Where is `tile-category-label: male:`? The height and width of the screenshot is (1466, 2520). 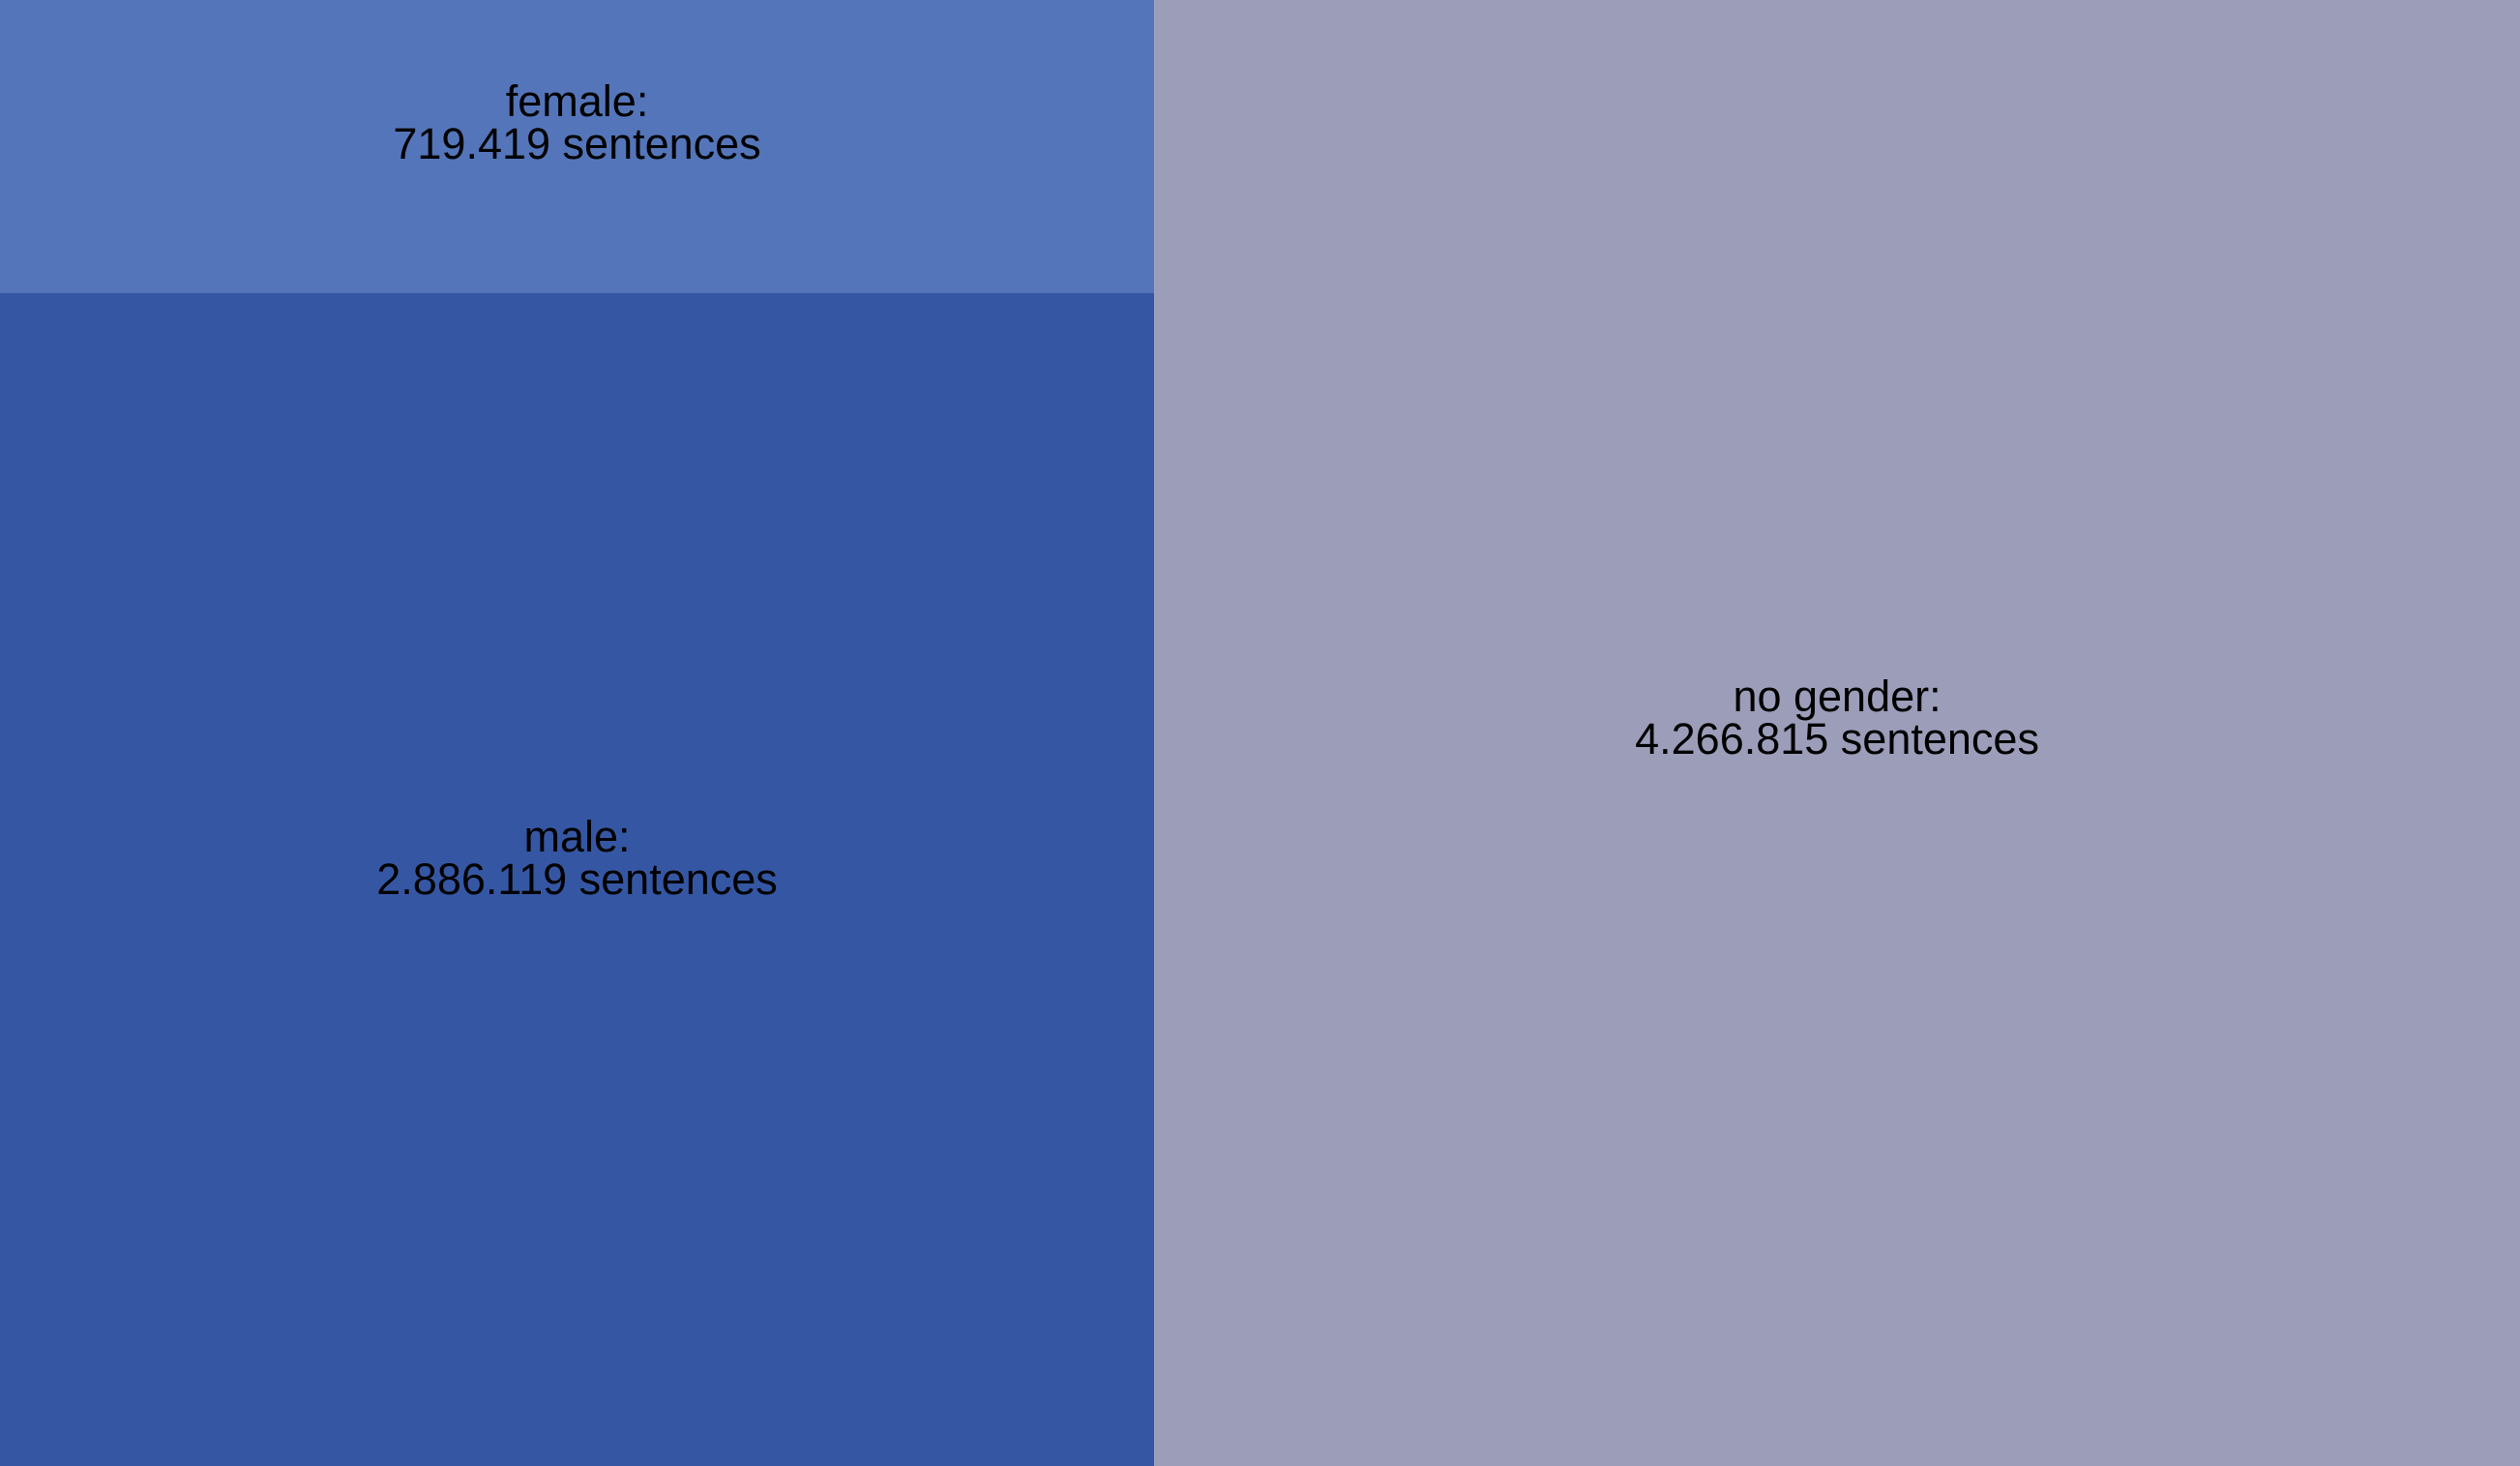 tile-category-label: male: is located at coordinates (578, 836).